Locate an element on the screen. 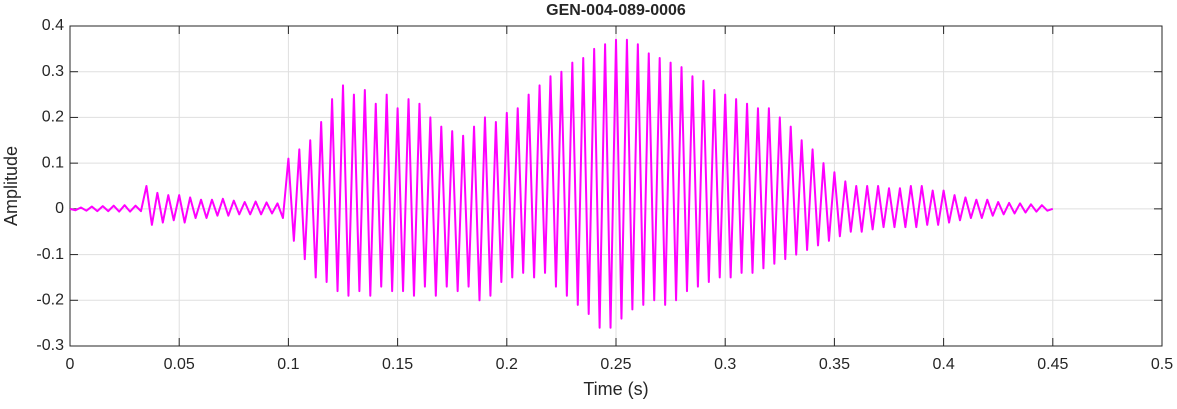 The height and width of the screenshot is (409, 1177). x-tick-label: 0.25 is located at coordinates (615, 364).